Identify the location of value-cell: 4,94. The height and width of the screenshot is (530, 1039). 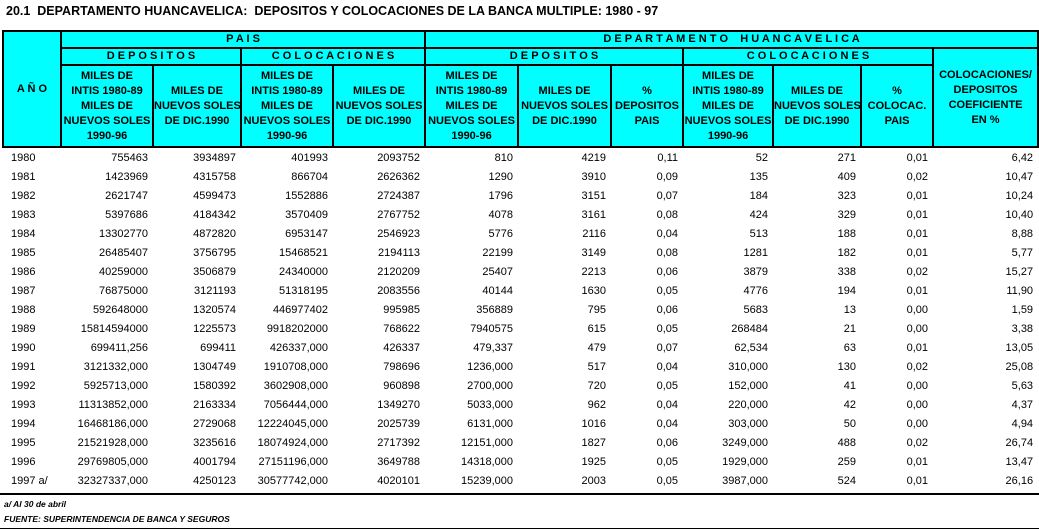
(1022, 423).